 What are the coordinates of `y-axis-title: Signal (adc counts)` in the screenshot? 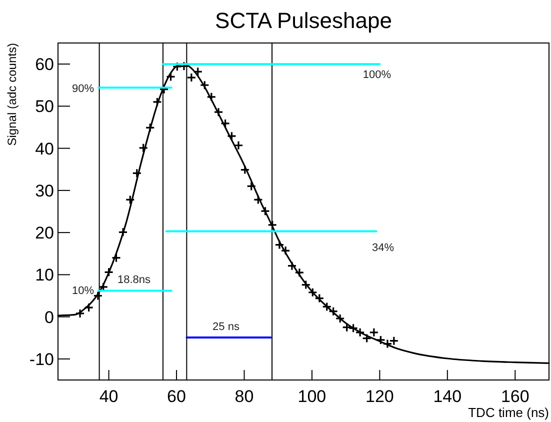 It's located at (12, 94).